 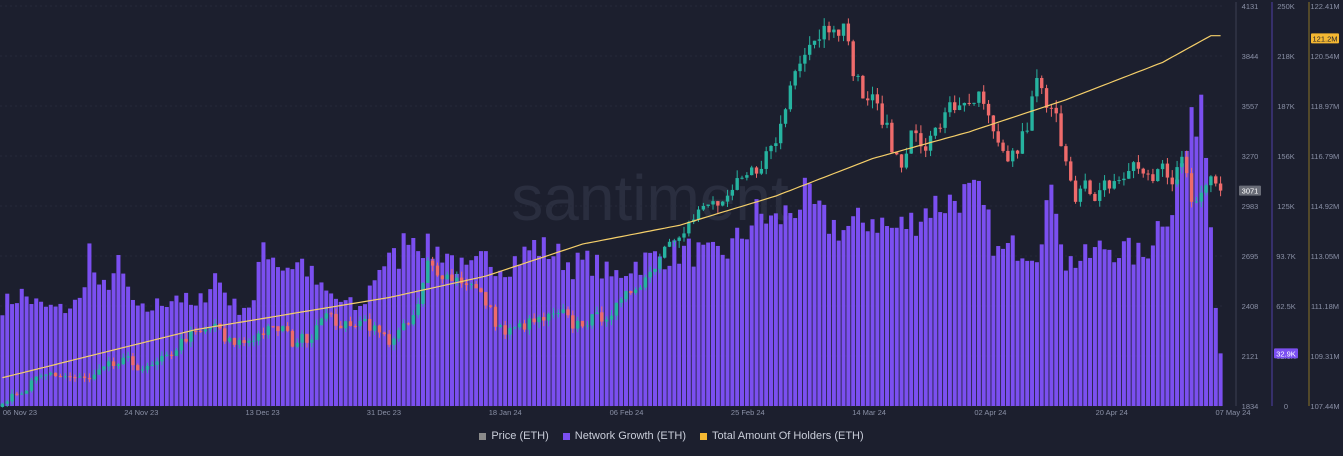 I want to click on legend-item: Price (ETH), so click(x=514, y=436).